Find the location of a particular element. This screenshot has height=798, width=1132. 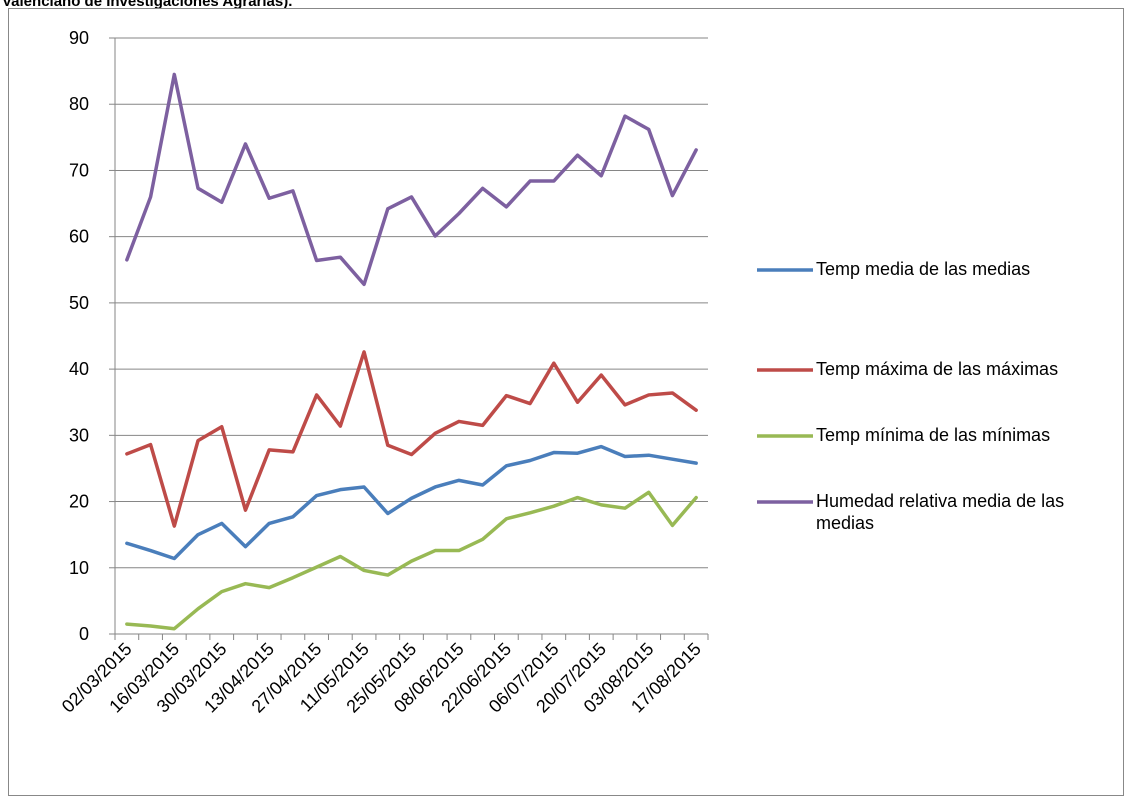

y-tick-label: 70 is located at coordinates (79, 170).